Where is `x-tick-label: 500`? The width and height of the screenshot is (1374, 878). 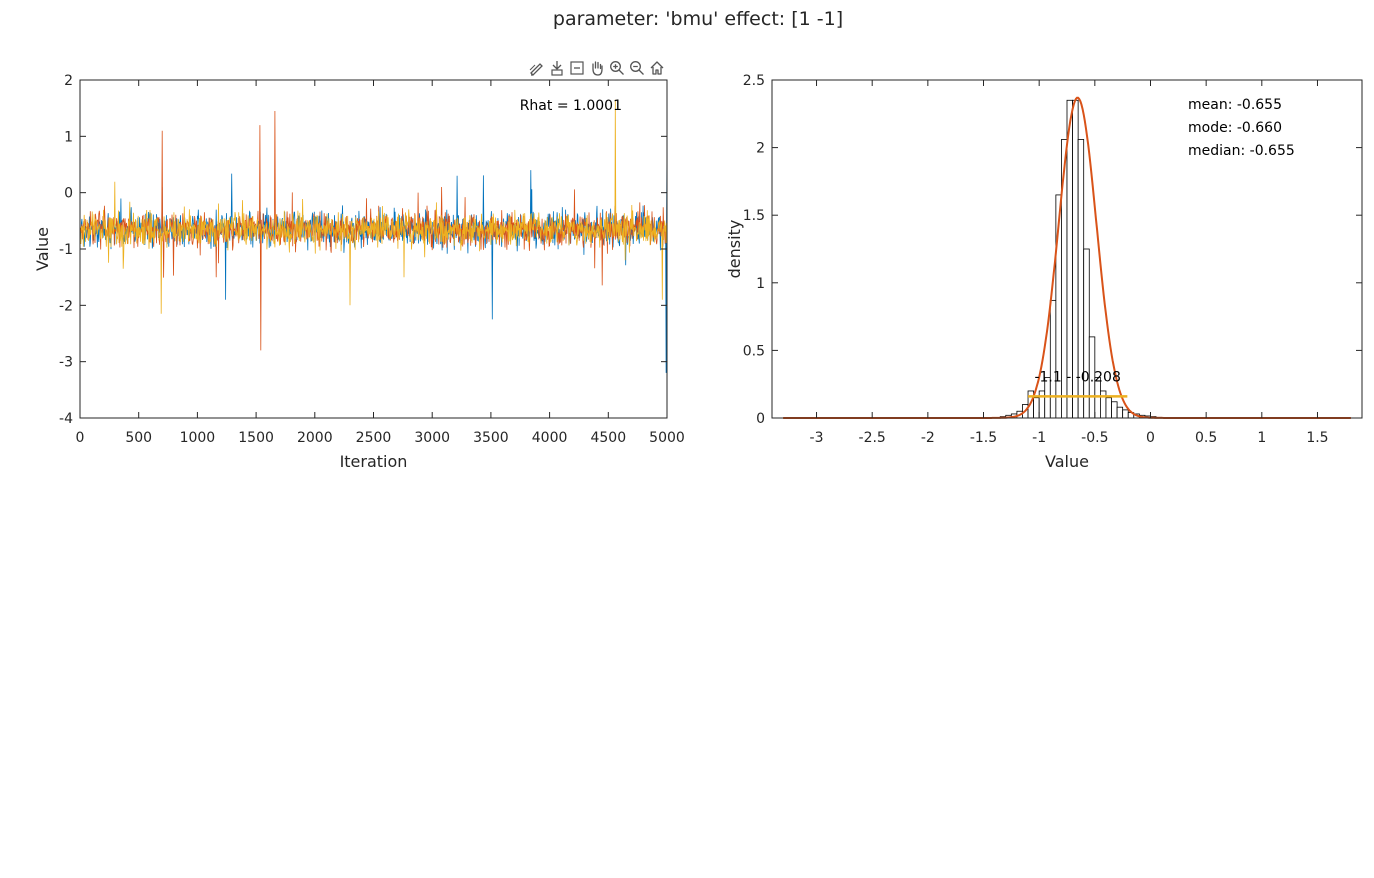
x-tick-label: 500 is located at coordinates (138, 438).